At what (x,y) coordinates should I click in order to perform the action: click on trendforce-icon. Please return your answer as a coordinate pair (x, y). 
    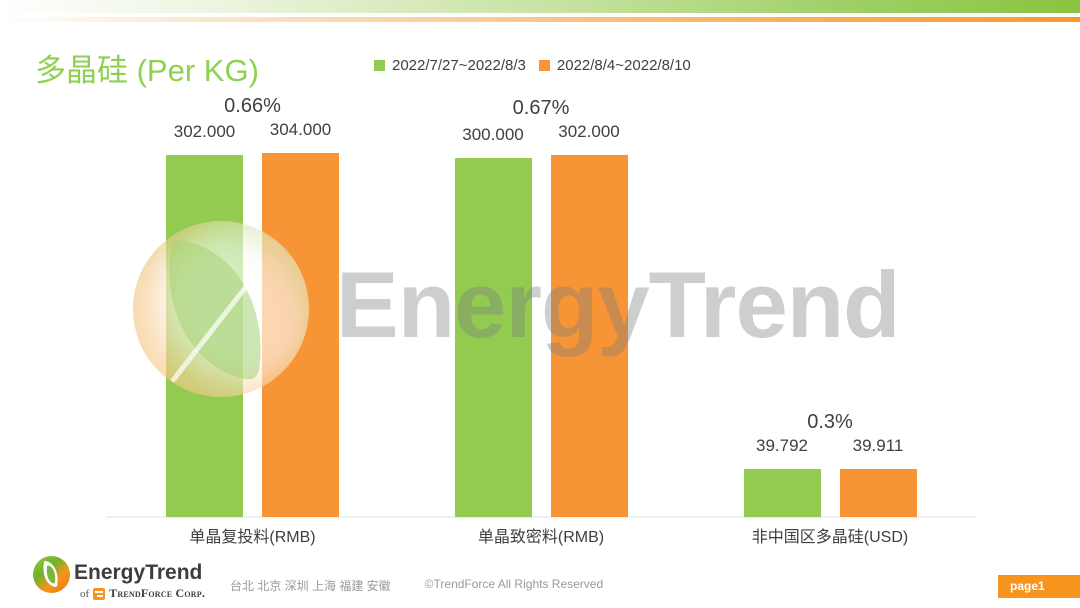
    Looking at the image, I should click on (99, 593).